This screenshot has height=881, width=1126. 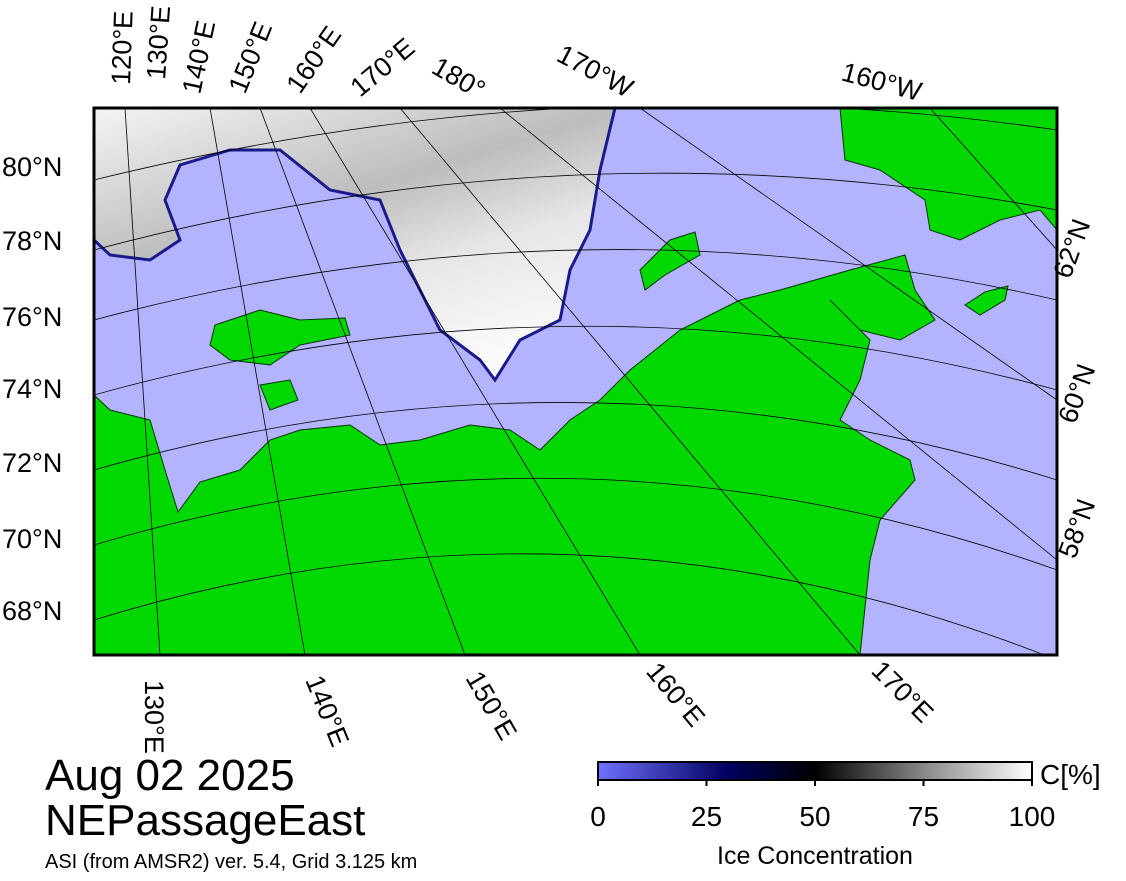 I want to click on colorbar-tick-label: 75, so click(x=923, y=816).